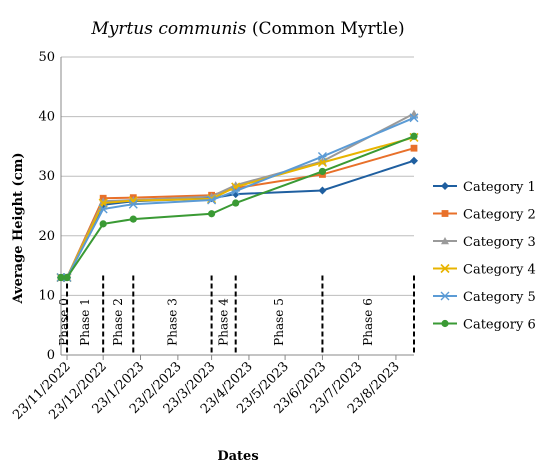 The width and height of the screenshot is (550, 472). What do you see at coordinates (499, 297) in the screenshot?
I see `legend-label: Category 5` at bounding box center [499, 297].